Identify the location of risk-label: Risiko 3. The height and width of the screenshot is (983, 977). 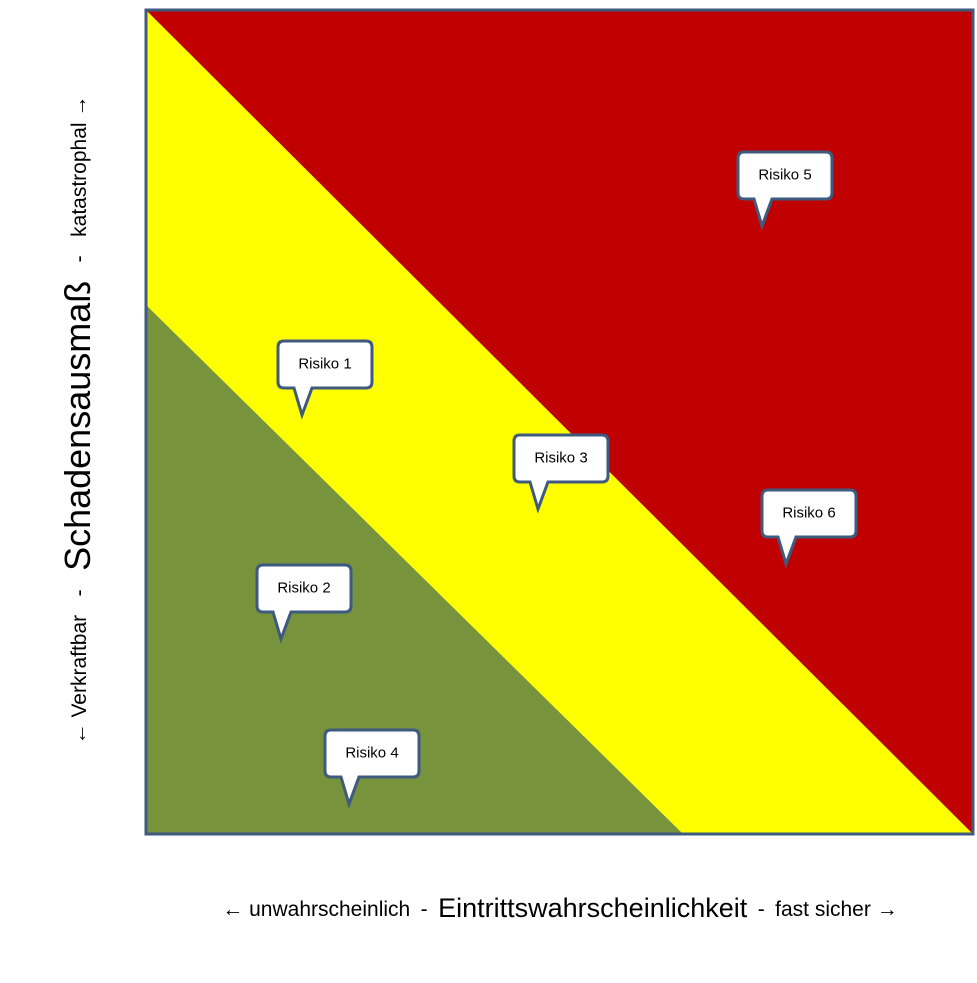
(560, 457).